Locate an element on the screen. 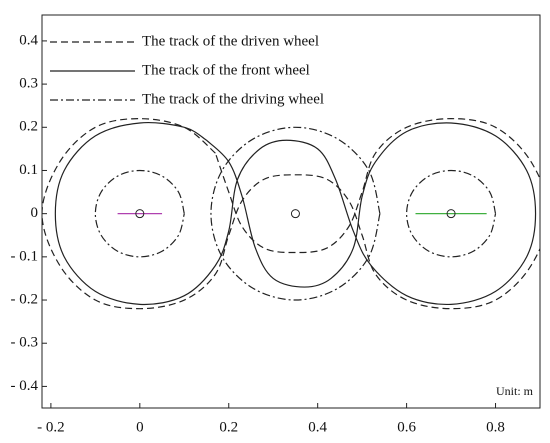 This screenshot has height=443, width=550. x-tick-label: 0.4 is located at coordinates (317, 427).